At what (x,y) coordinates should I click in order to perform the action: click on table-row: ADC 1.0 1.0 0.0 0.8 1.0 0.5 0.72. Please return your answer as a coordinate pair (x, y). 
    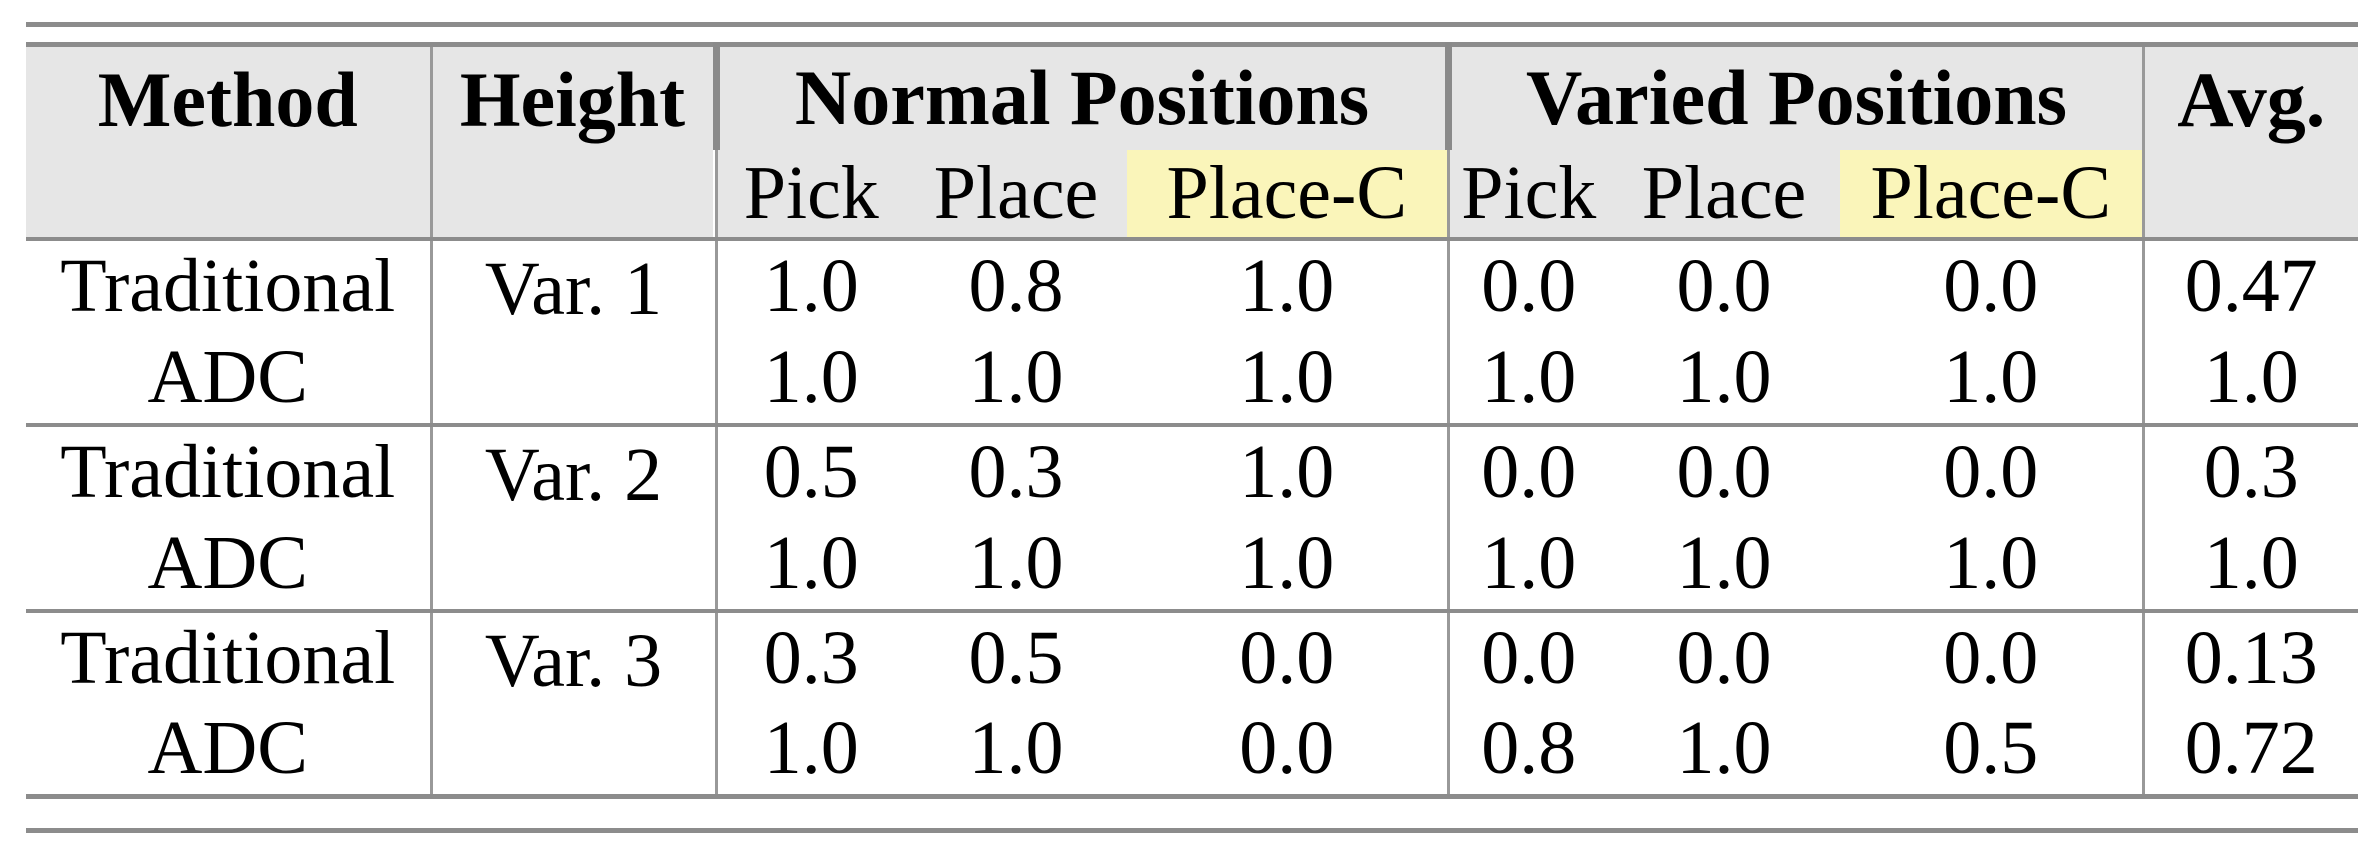
    Looking at the image, I should click on (1192, 750).